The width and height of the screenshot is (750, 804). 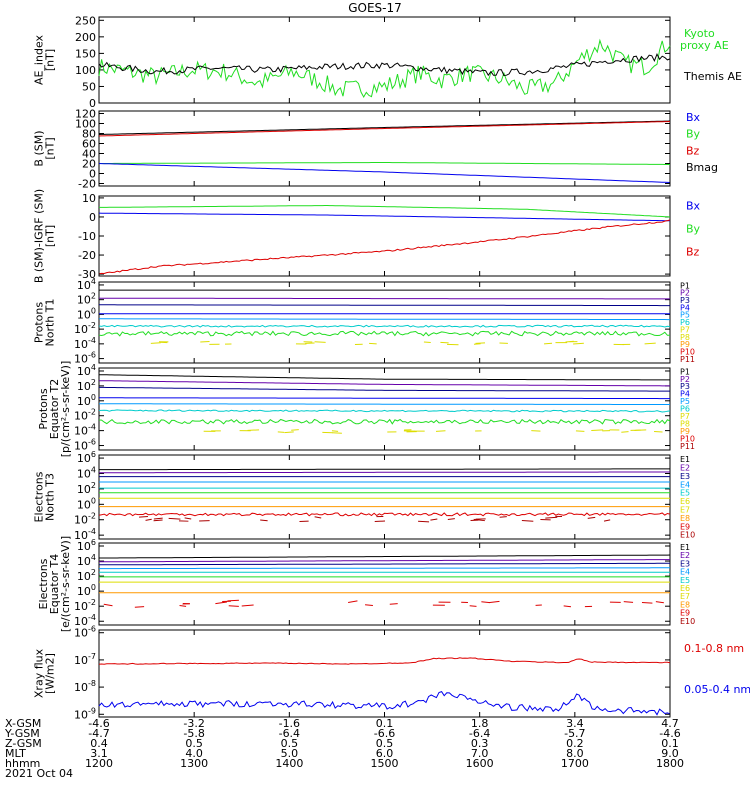 What do you see at coordinates (712, 76) in the screenshot?
I see `legend-themis-ae: Themis AE` at bounding box center [712, 76].